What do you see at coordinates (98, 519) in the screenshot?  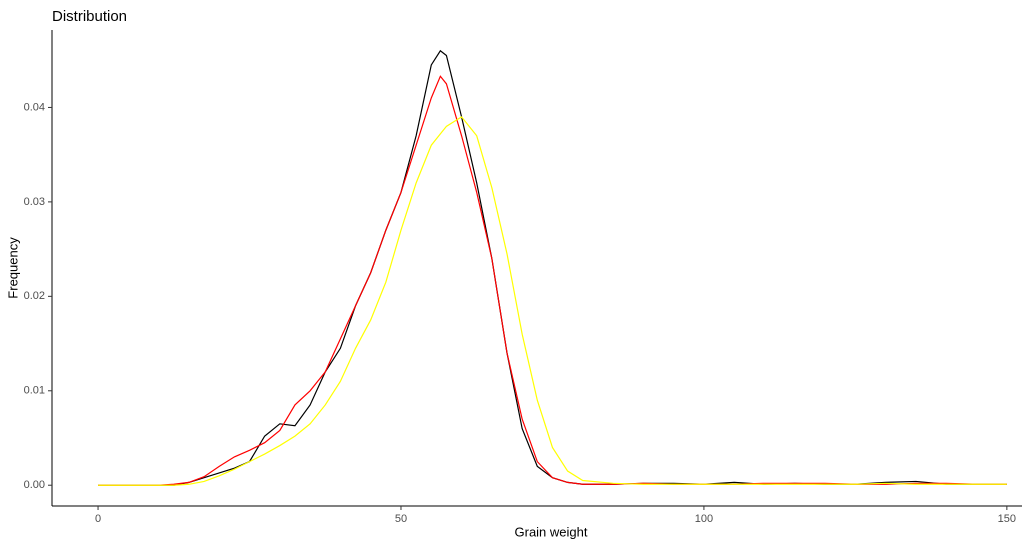 I see `x-tick-label: 0` at bounding box center [98, 519].